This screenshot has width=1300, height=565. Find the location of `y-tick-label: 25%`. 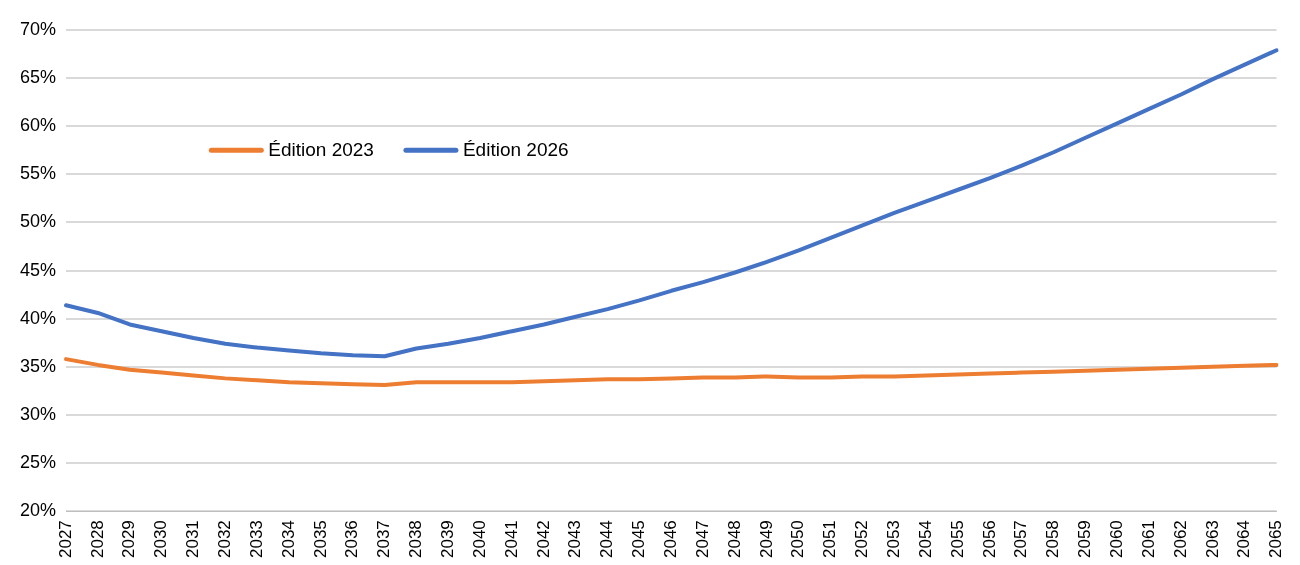

y-tick-label: 25% is located at coordinates (38, 462).